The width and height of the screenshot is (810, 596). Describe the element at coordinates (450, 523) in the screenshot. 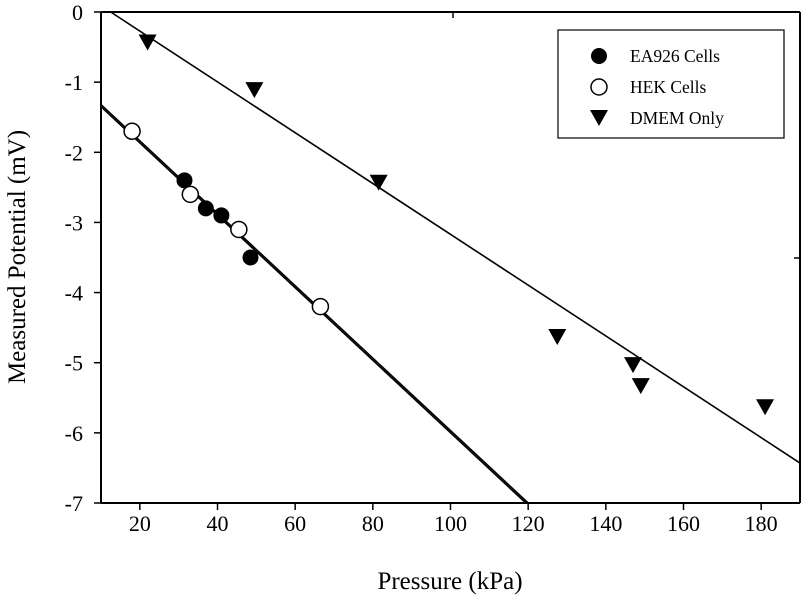

I see `x-tick-label: 100` at that location.